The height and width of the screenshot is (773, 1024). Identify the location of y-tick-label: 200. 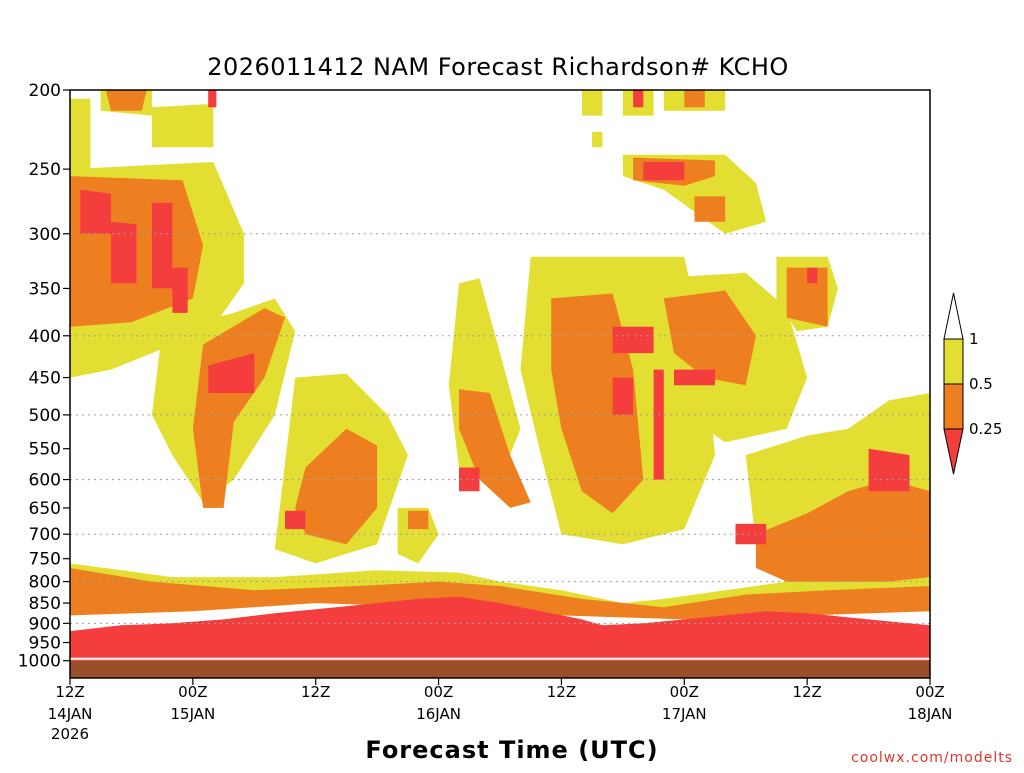
(45, 91).